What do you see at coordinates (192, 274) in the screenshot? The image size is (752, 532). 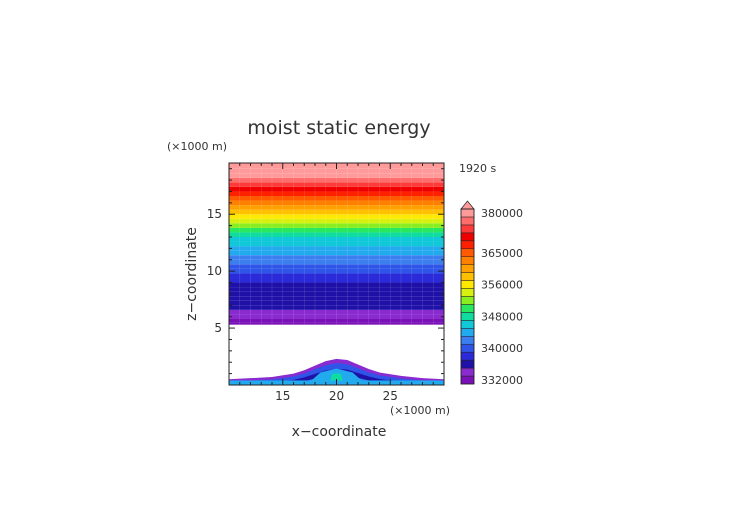 I see `y-axis-label: z−coordinate` at bounding box center [192, 274].